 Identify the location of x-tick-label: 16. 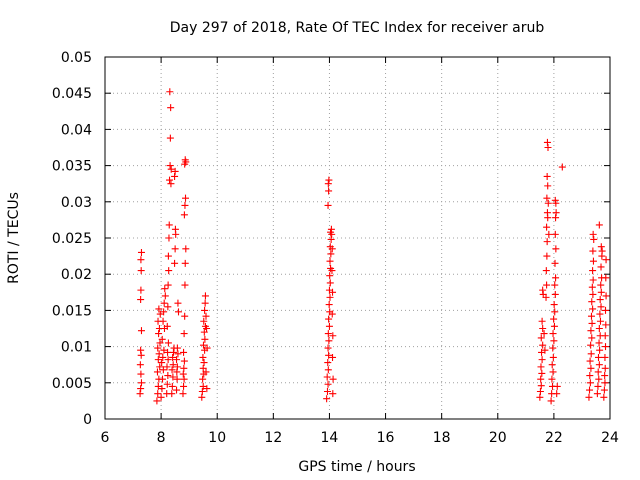
(386, 438).